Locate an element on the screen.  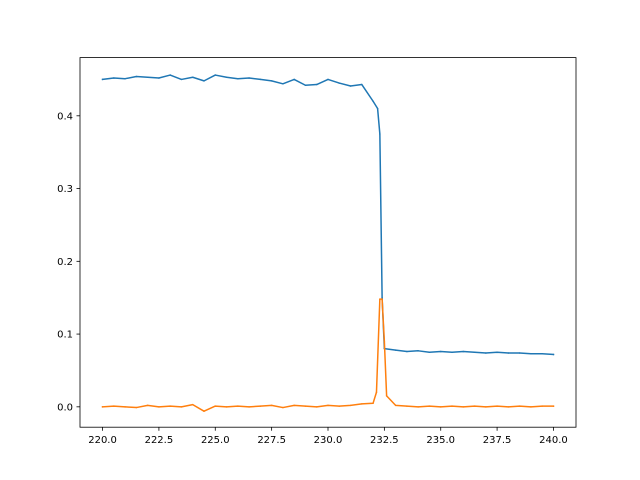
x-tick-label: 230.0 is located at coordinates (328, 440).